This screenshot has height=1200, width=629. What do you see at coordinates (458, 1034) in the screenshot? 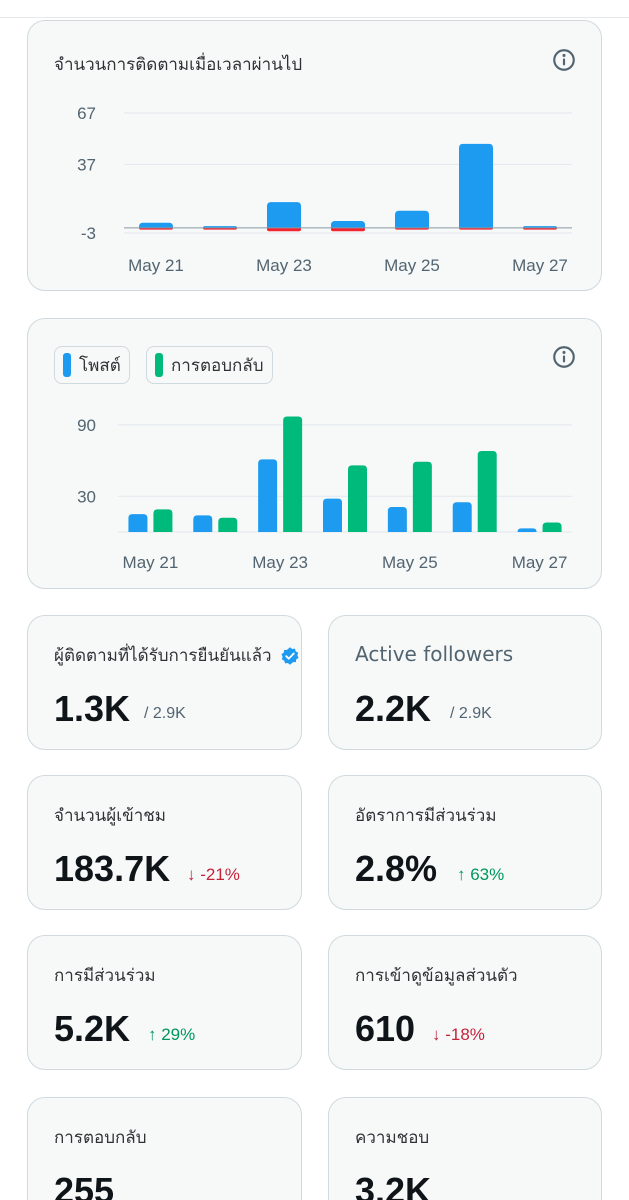
I see `stat-change: ↓ -18%` at bounding box center [458, 1034].